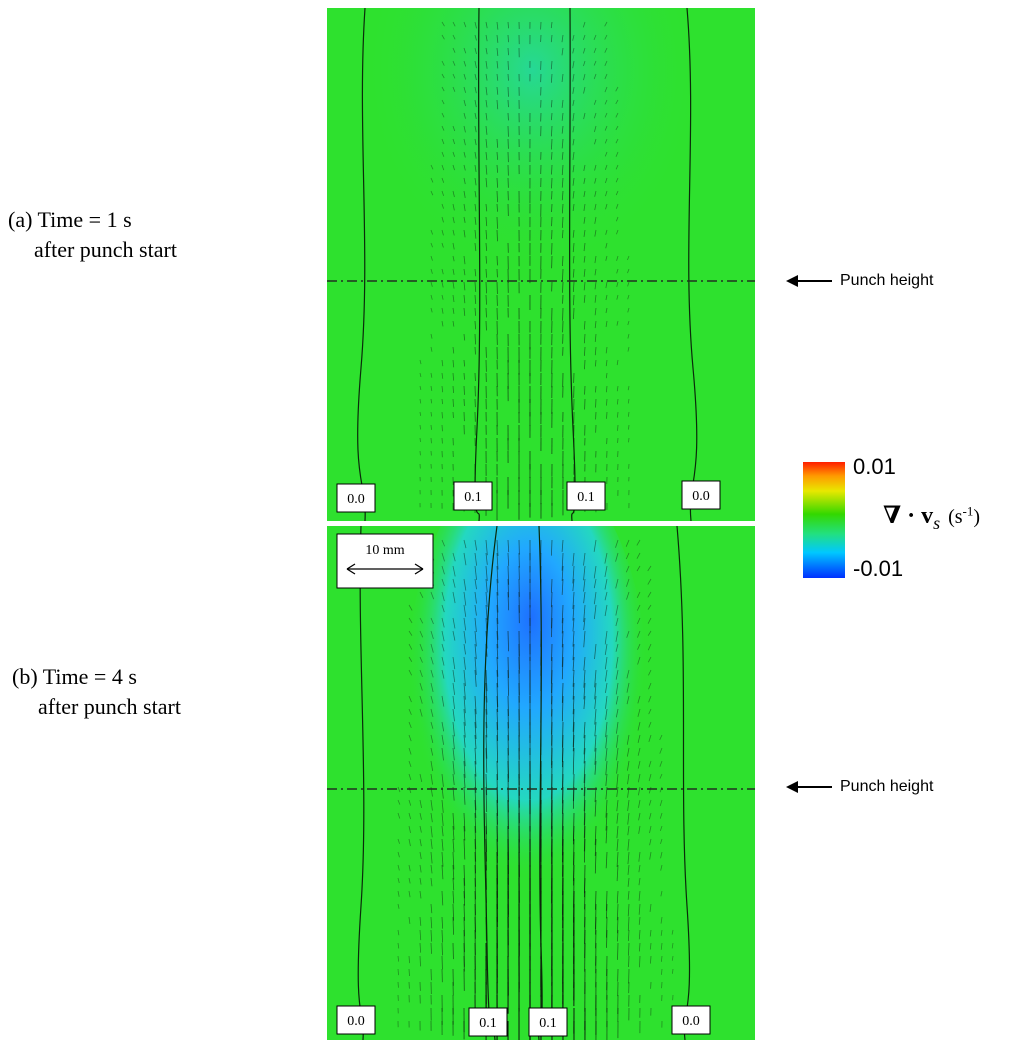 This screenshot has height=1045, width=1030. I want to click on punch-height-text: Punch height, so click(887, 280).